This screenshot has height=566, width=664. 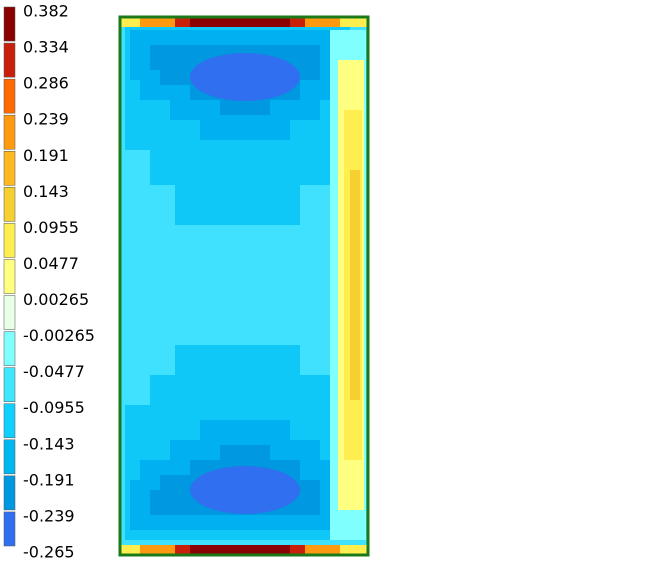 What do you see at coordinates (54, 407) in the screenshot?
I see `legend-label: -0.0955` at bounding box center [54, 407].